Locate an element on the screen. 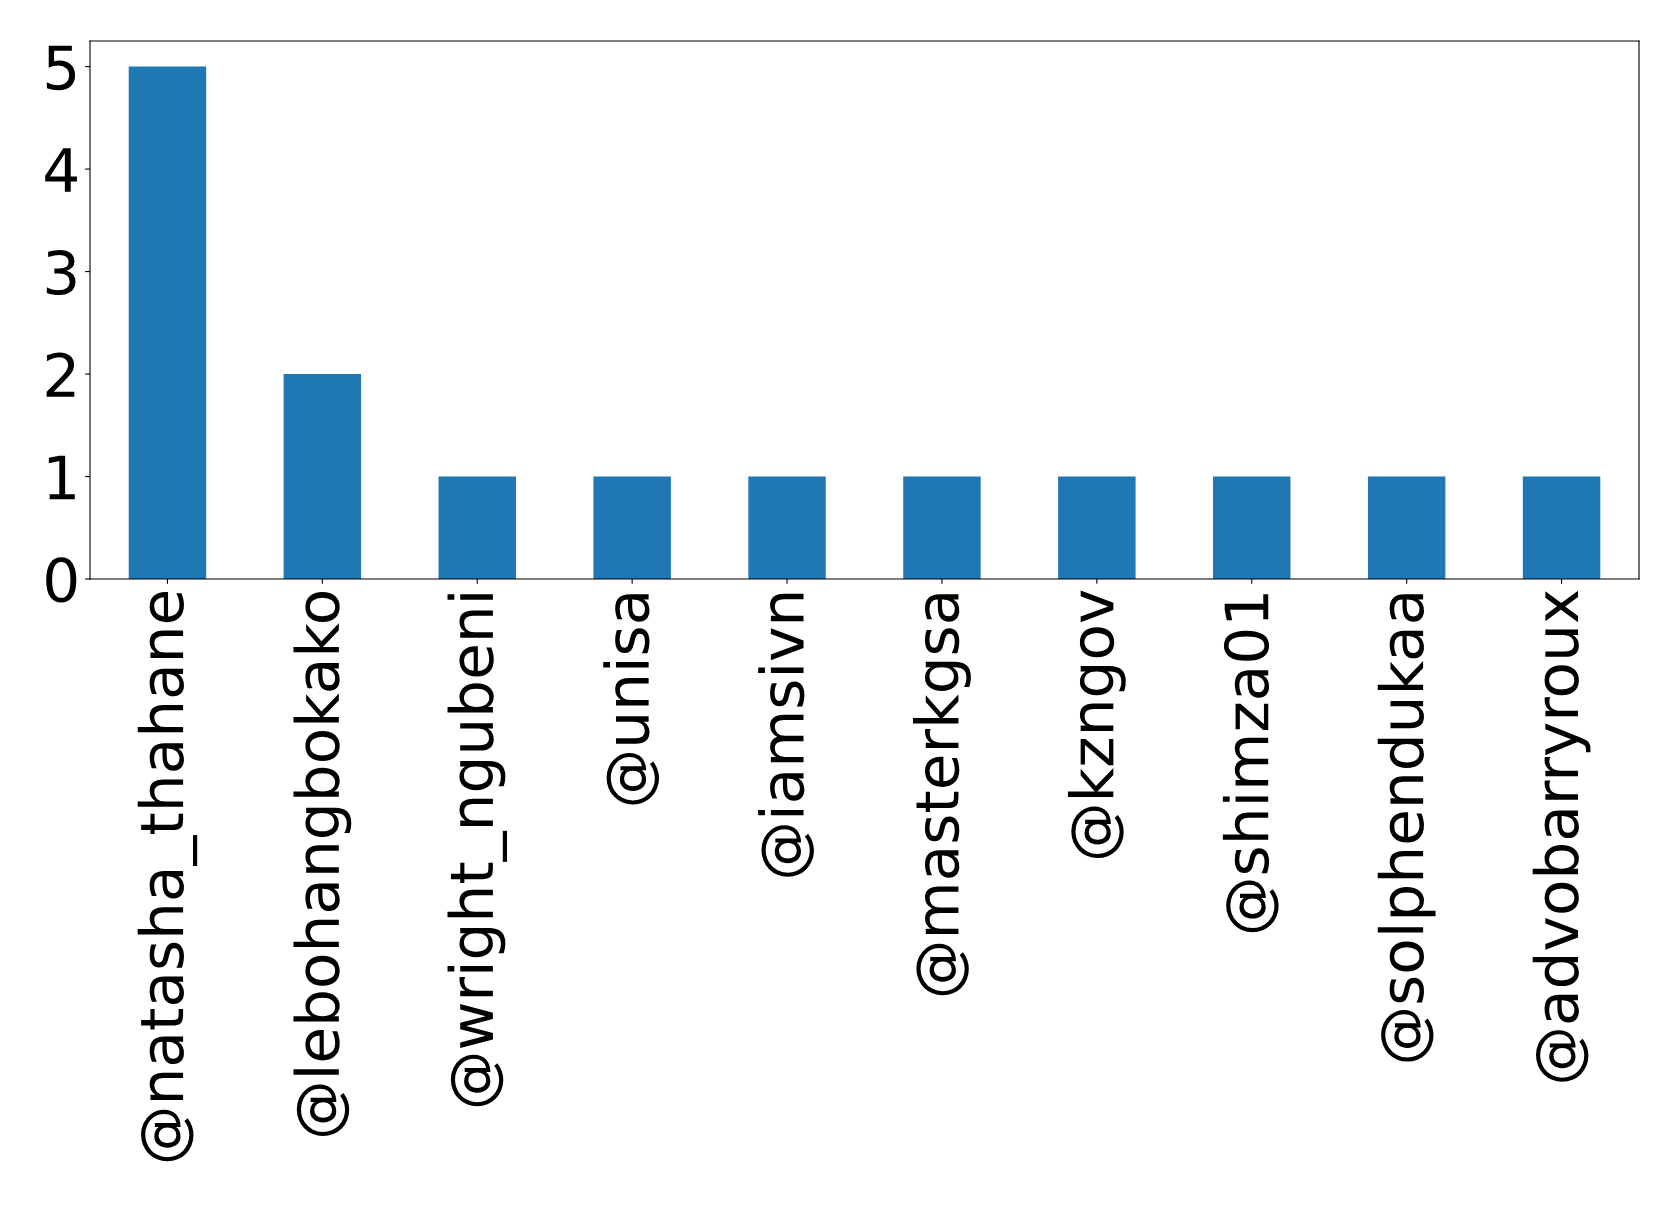  y-tick-label: 5 is located at coordinates (61, 68).